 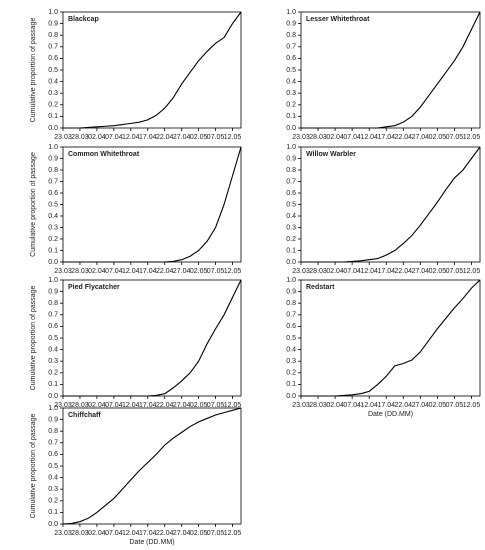 What do you see at coordinates (338, 19) in the screenshot?
I see `panel-title: Lesser Whitethroat` at bounding box center [338, 19].